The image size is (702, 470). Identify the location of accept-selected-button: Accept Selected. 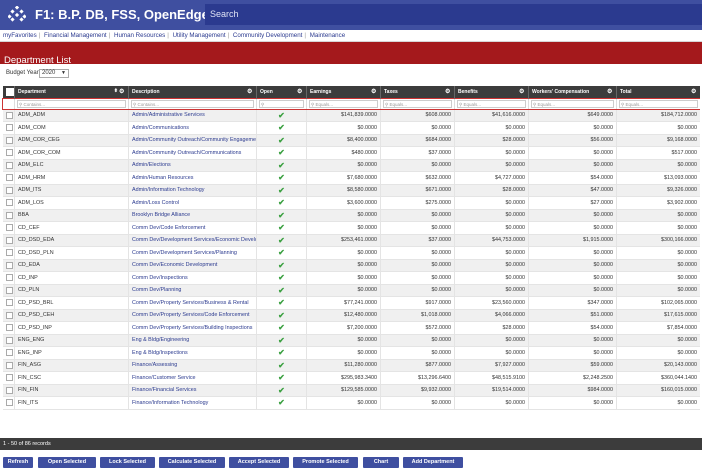
(259, 462).